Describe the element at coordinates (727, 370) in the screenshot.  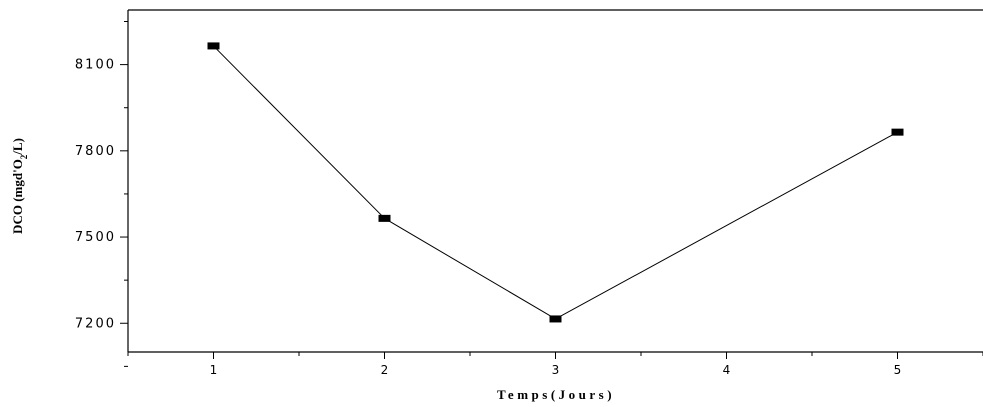
I see `x-tick-label: 4` at that location.